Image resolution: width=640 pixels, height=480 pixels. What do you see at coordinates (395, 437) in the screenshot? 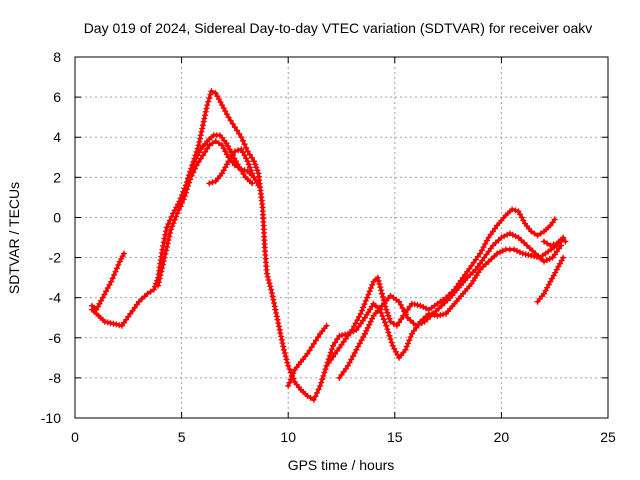
I see `x-tick-label: 15` at bounding box center [395, 437].